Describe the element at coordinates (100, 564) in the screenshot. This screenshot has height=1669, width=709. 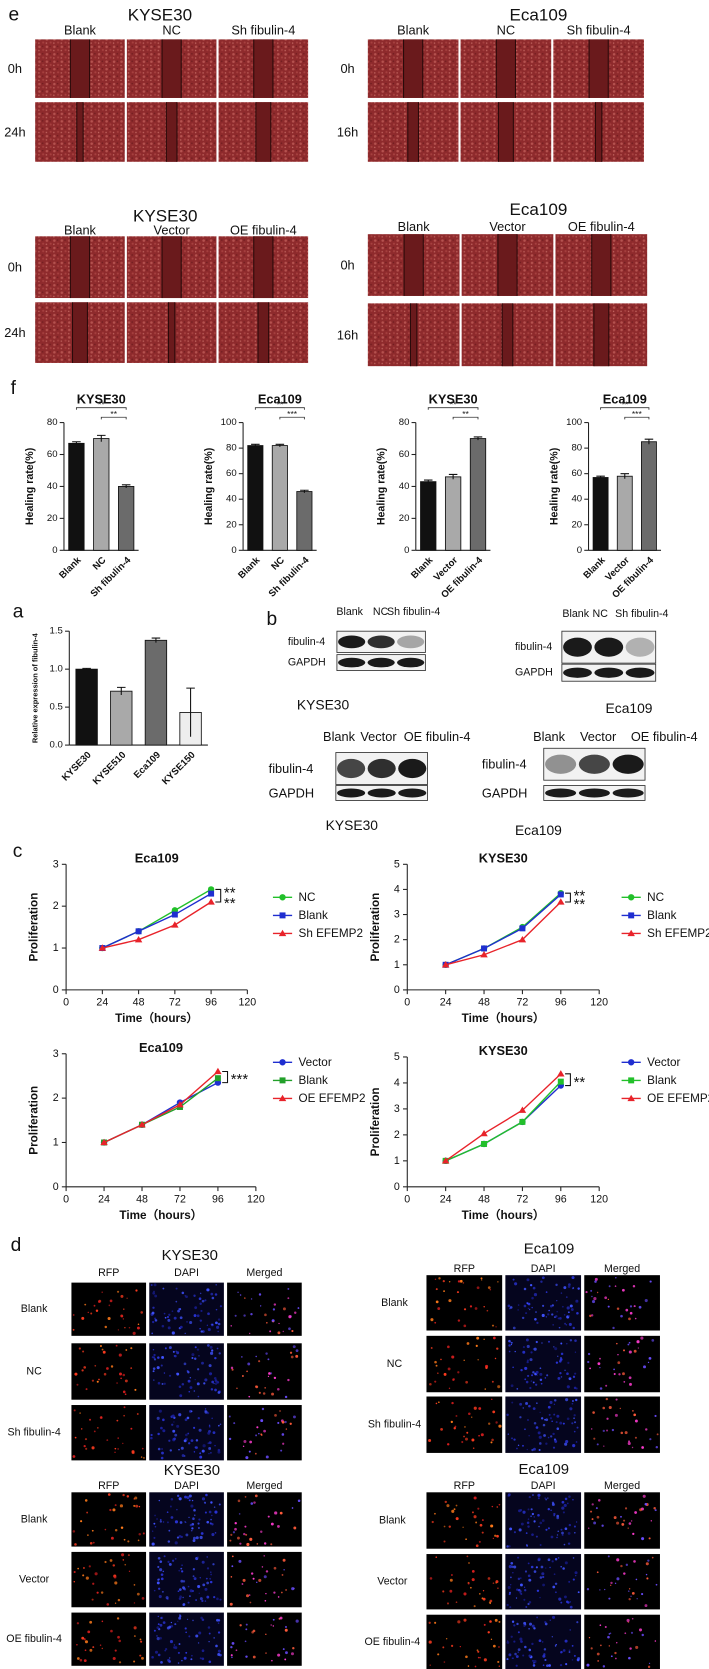
I see `x-tick-label: NC` at that location.